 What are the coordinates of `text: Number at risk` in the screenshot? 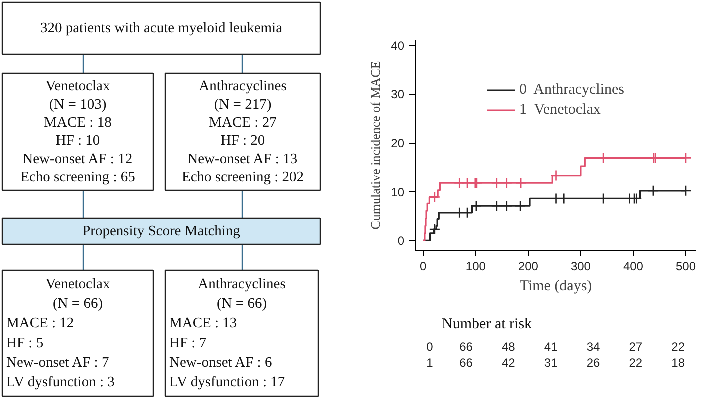 It's located at (487, 324).